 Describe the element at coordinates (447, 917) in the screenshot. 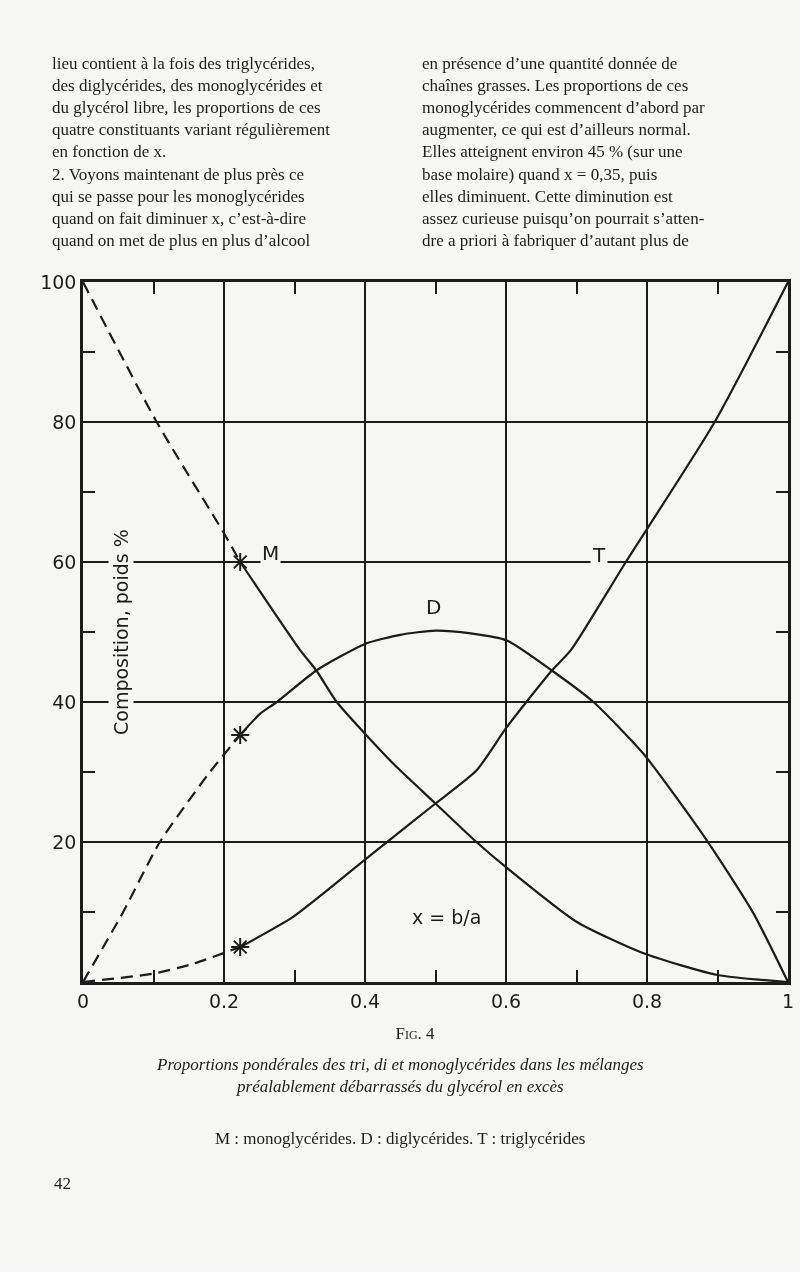

I see `x-axis-title: x = b/a` at that location.